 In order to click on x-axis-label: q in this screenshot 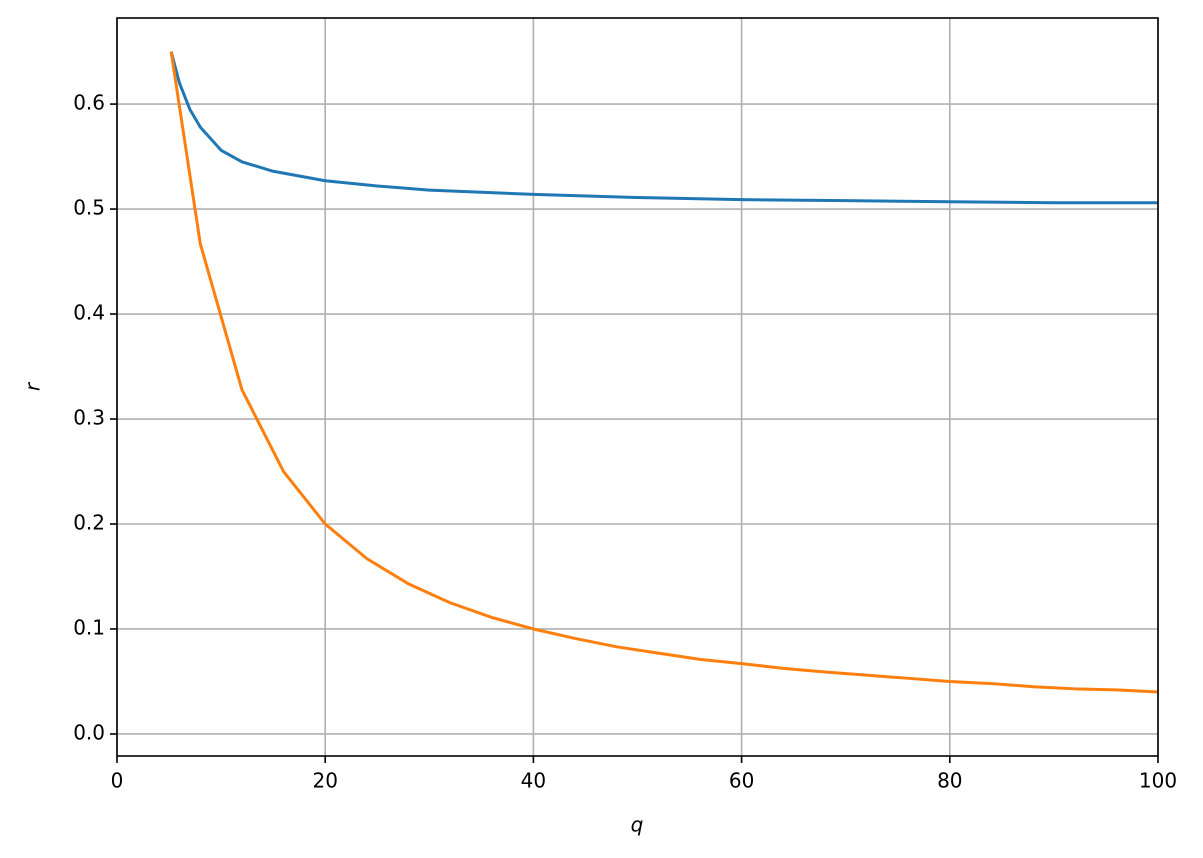, I will do `click(637, 825)`.